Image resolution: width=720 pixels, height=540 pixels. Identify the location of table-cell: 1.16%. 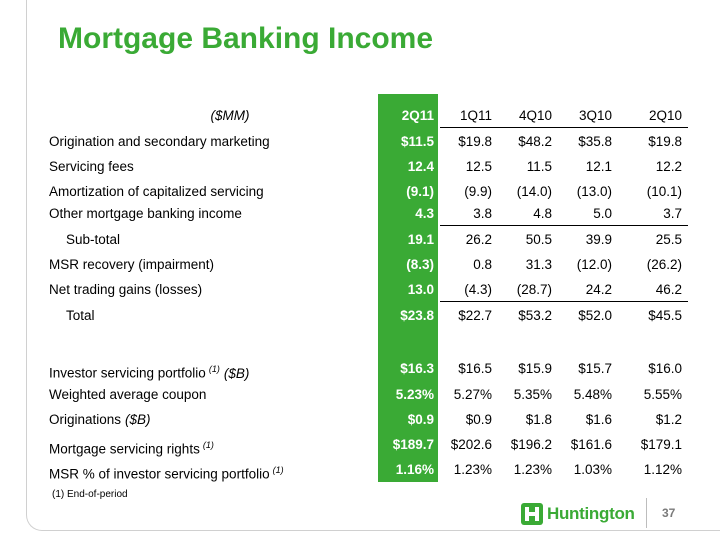
(414, 469).